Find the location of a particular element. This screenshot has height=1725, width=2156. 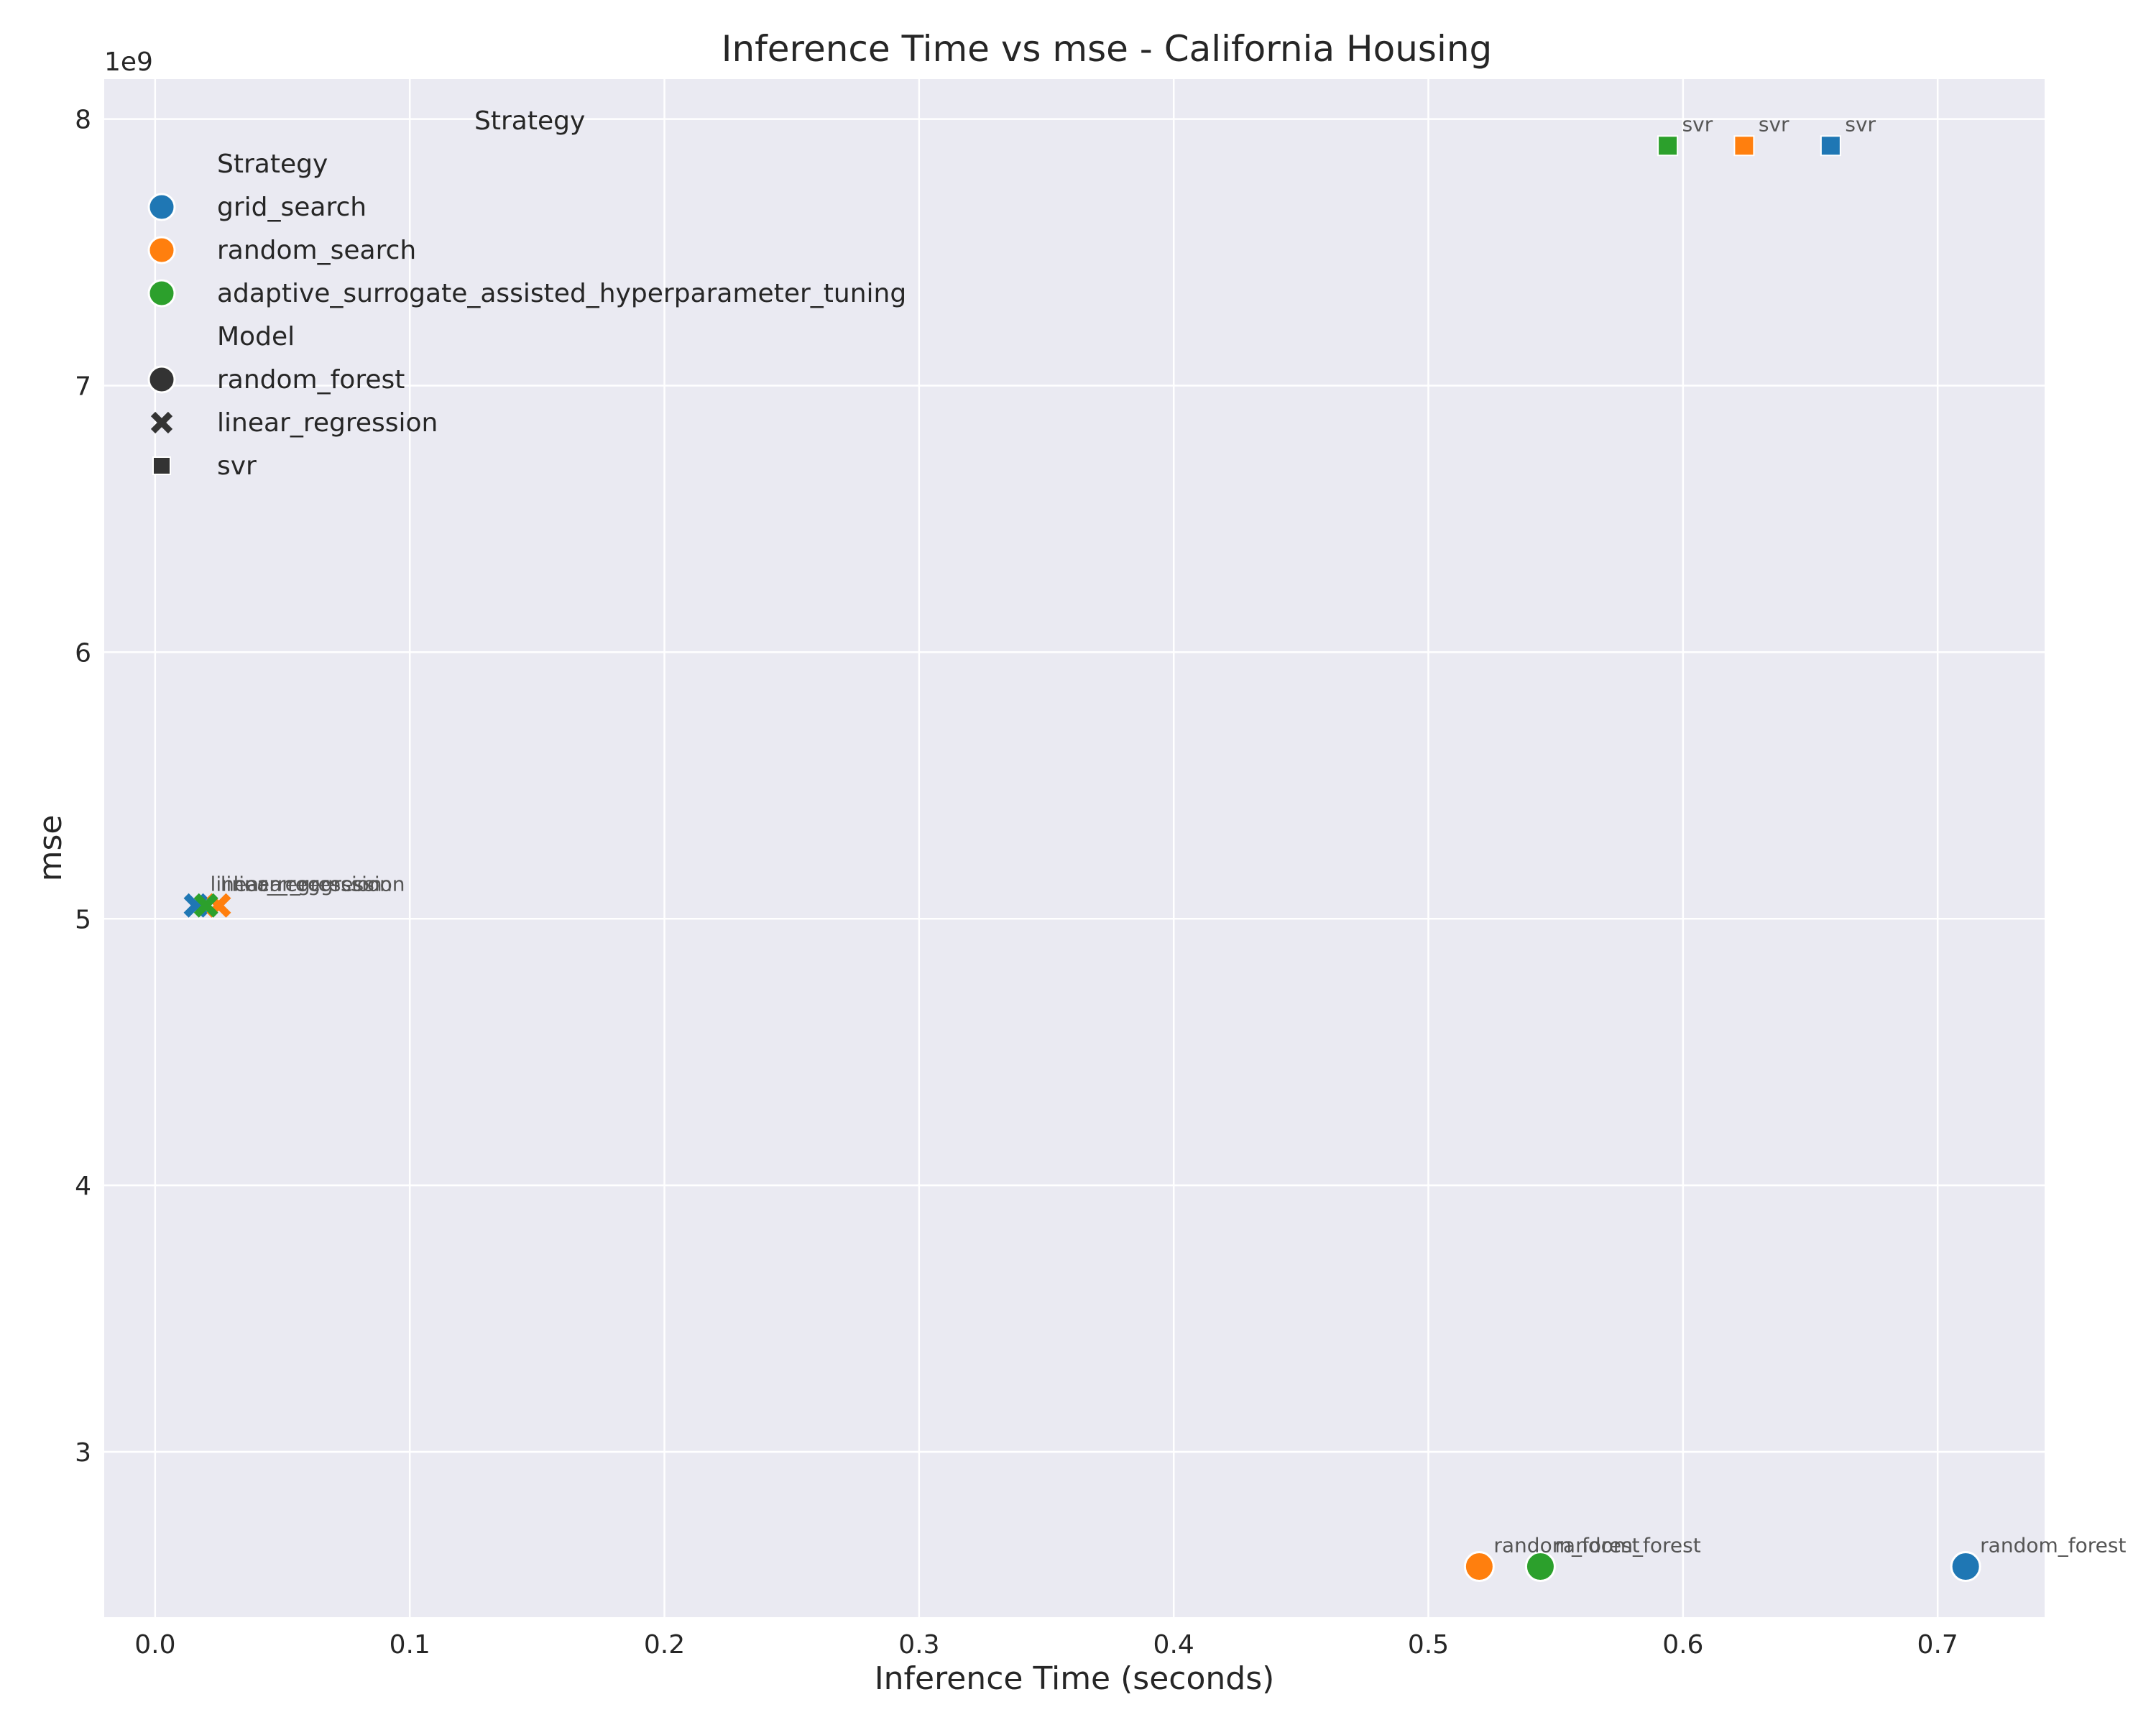

legend-marker-random_search is located at coordinates (162, 250).